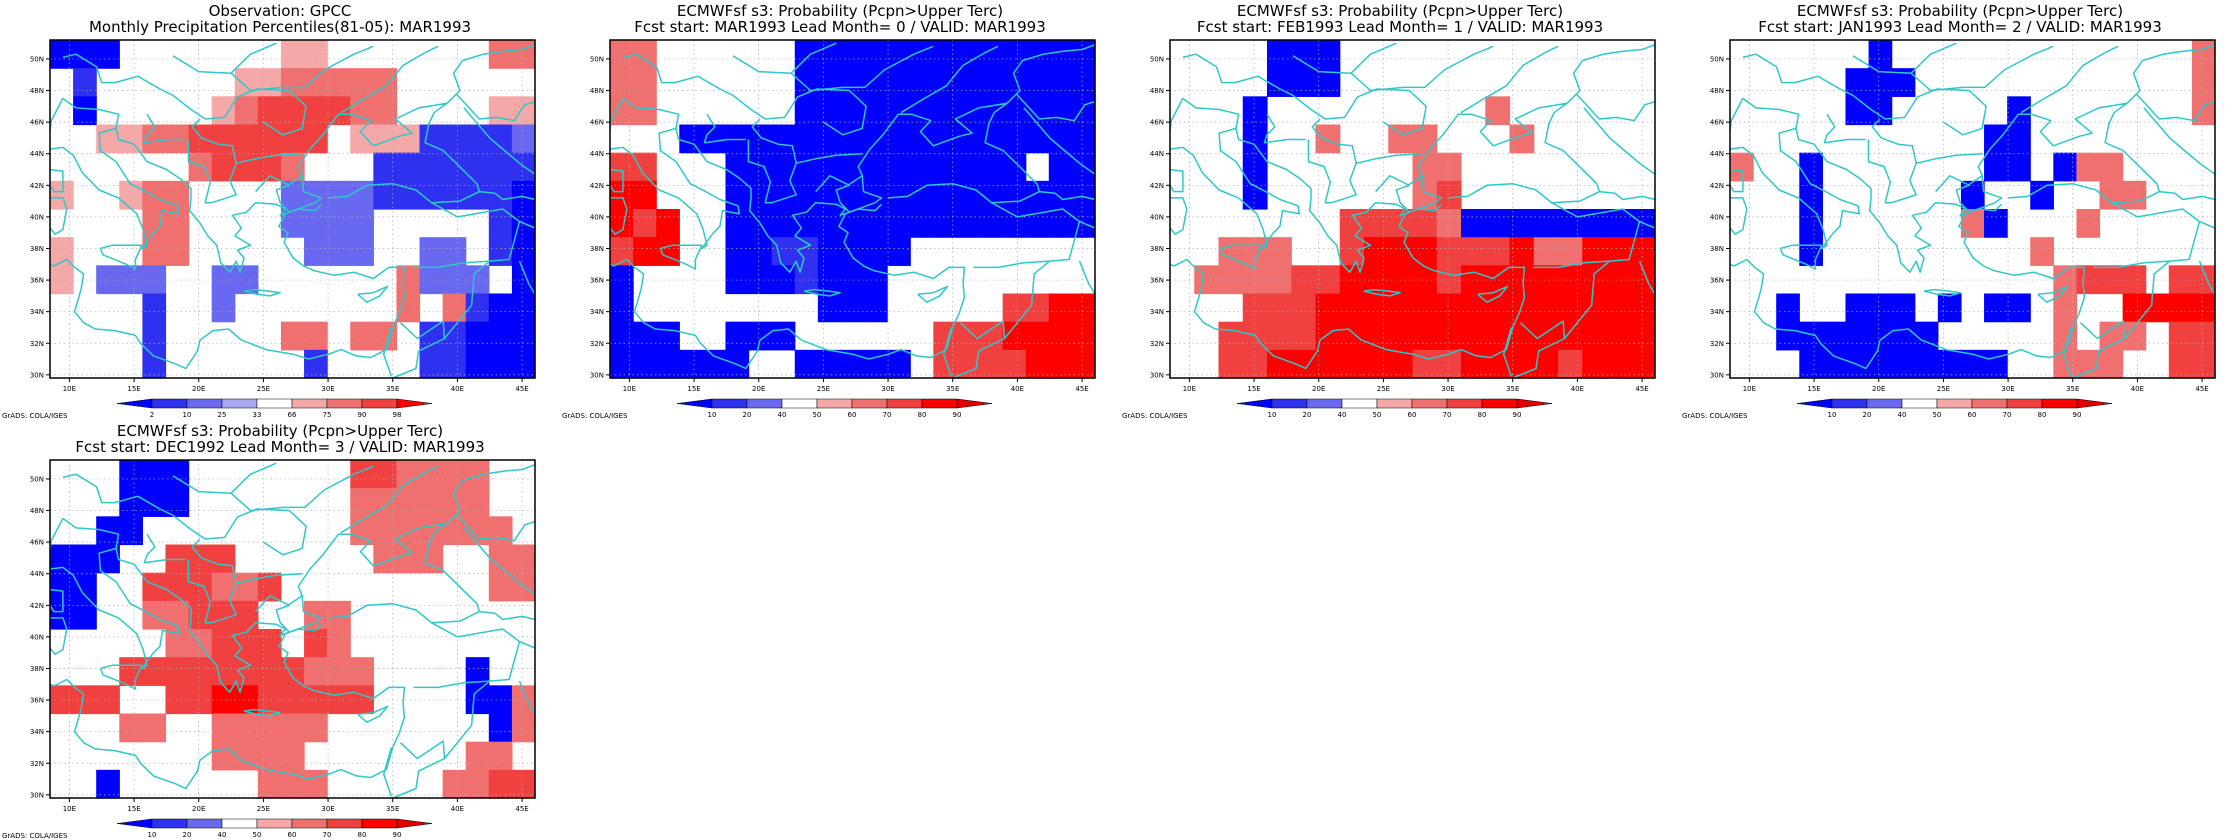 Image resolution: width=2240 pixels, height=840 pixels. Describe the element at coordinates (152, 835) in the screenshot. I see `colorbar-label: 10` at that location.